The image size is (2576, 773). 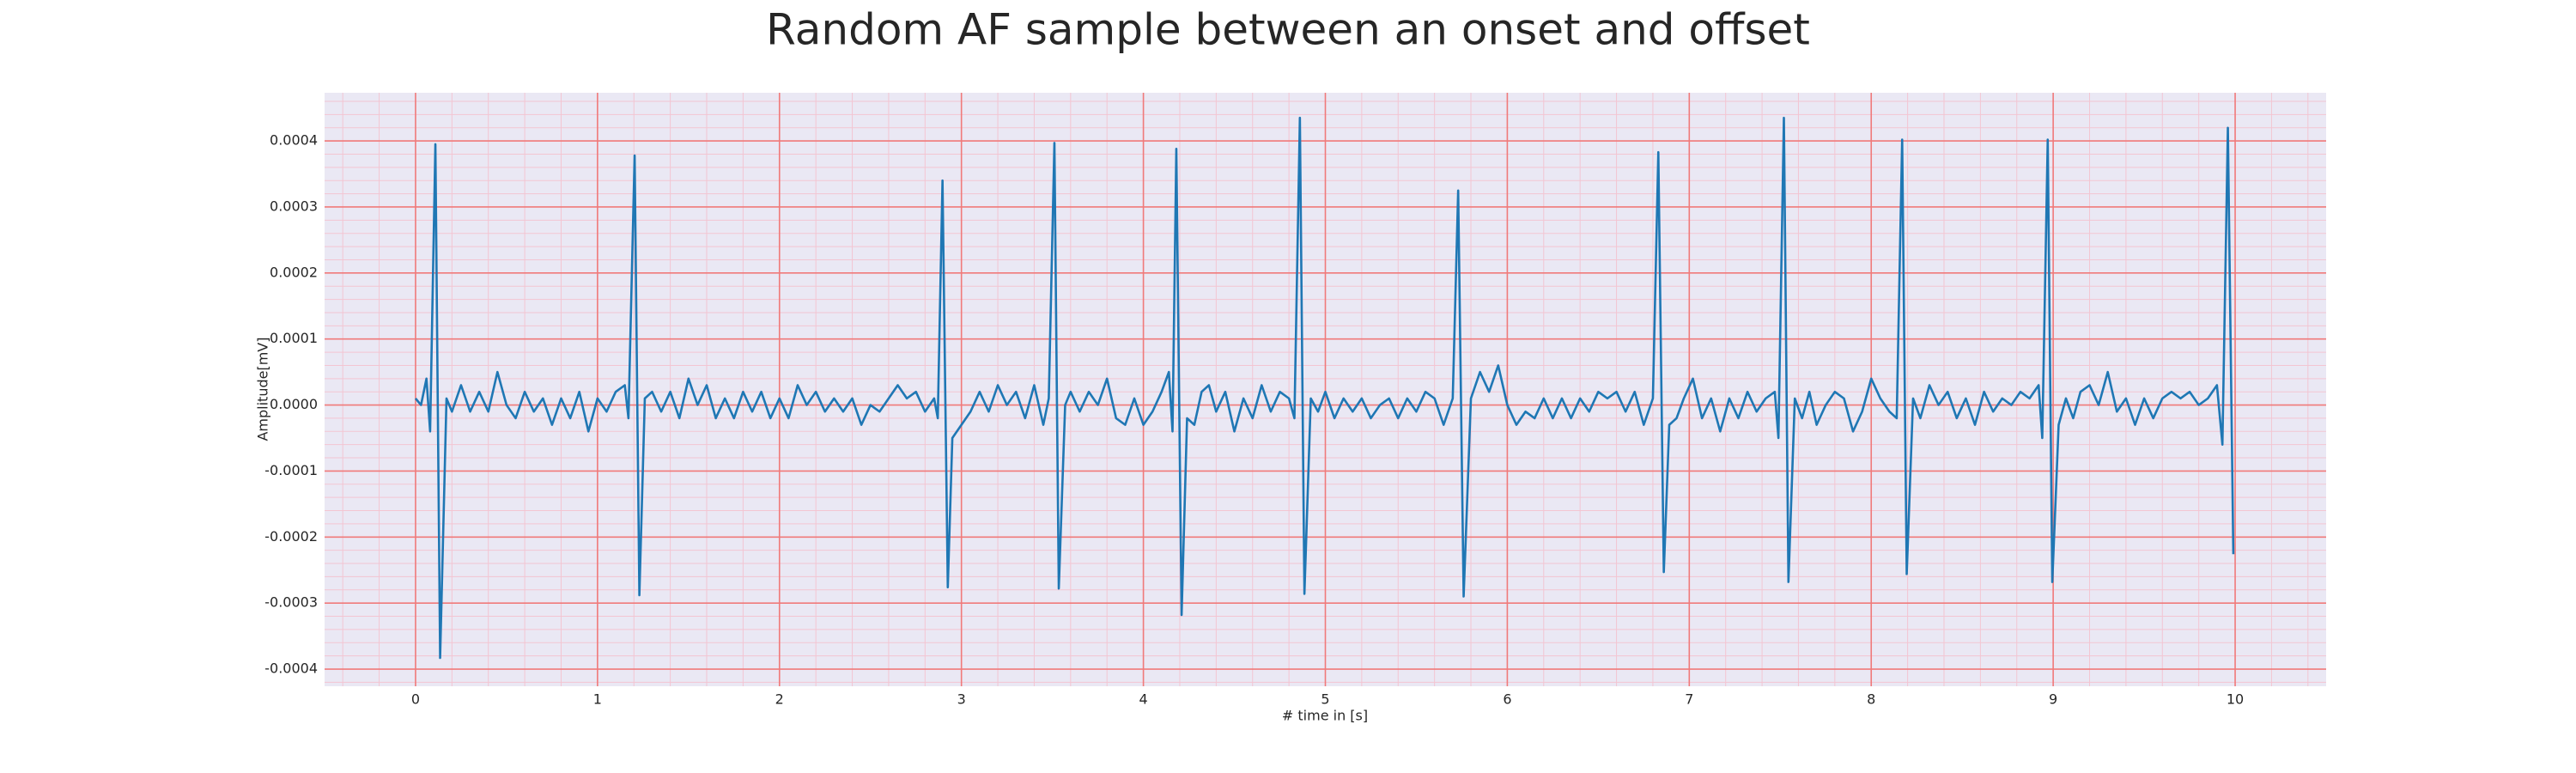 I want to click on y-tick-label: 0.0002, so click(x=294, y=272).